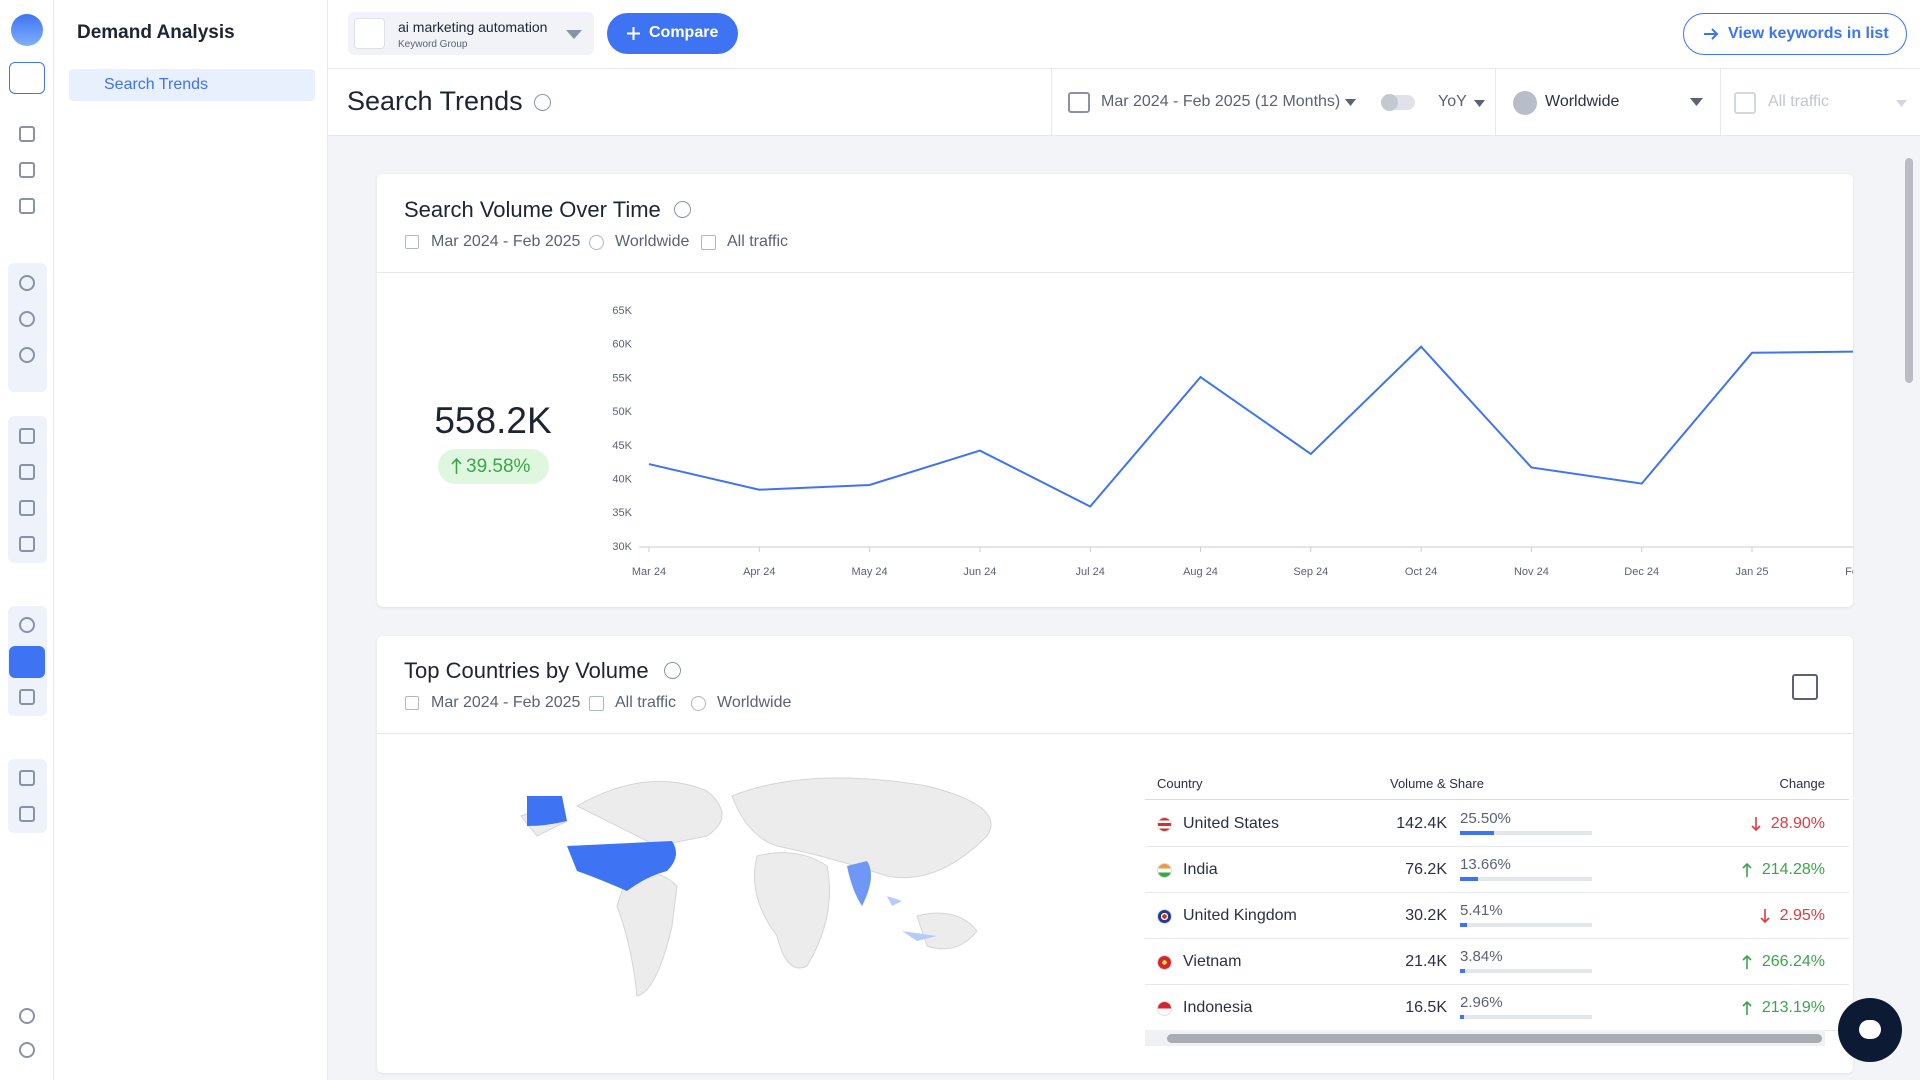 This screenshot has height=1080, width=1920. Describe the element at coordinates (1870, 1030) in the screenshot. I see `chat-button` at that location.